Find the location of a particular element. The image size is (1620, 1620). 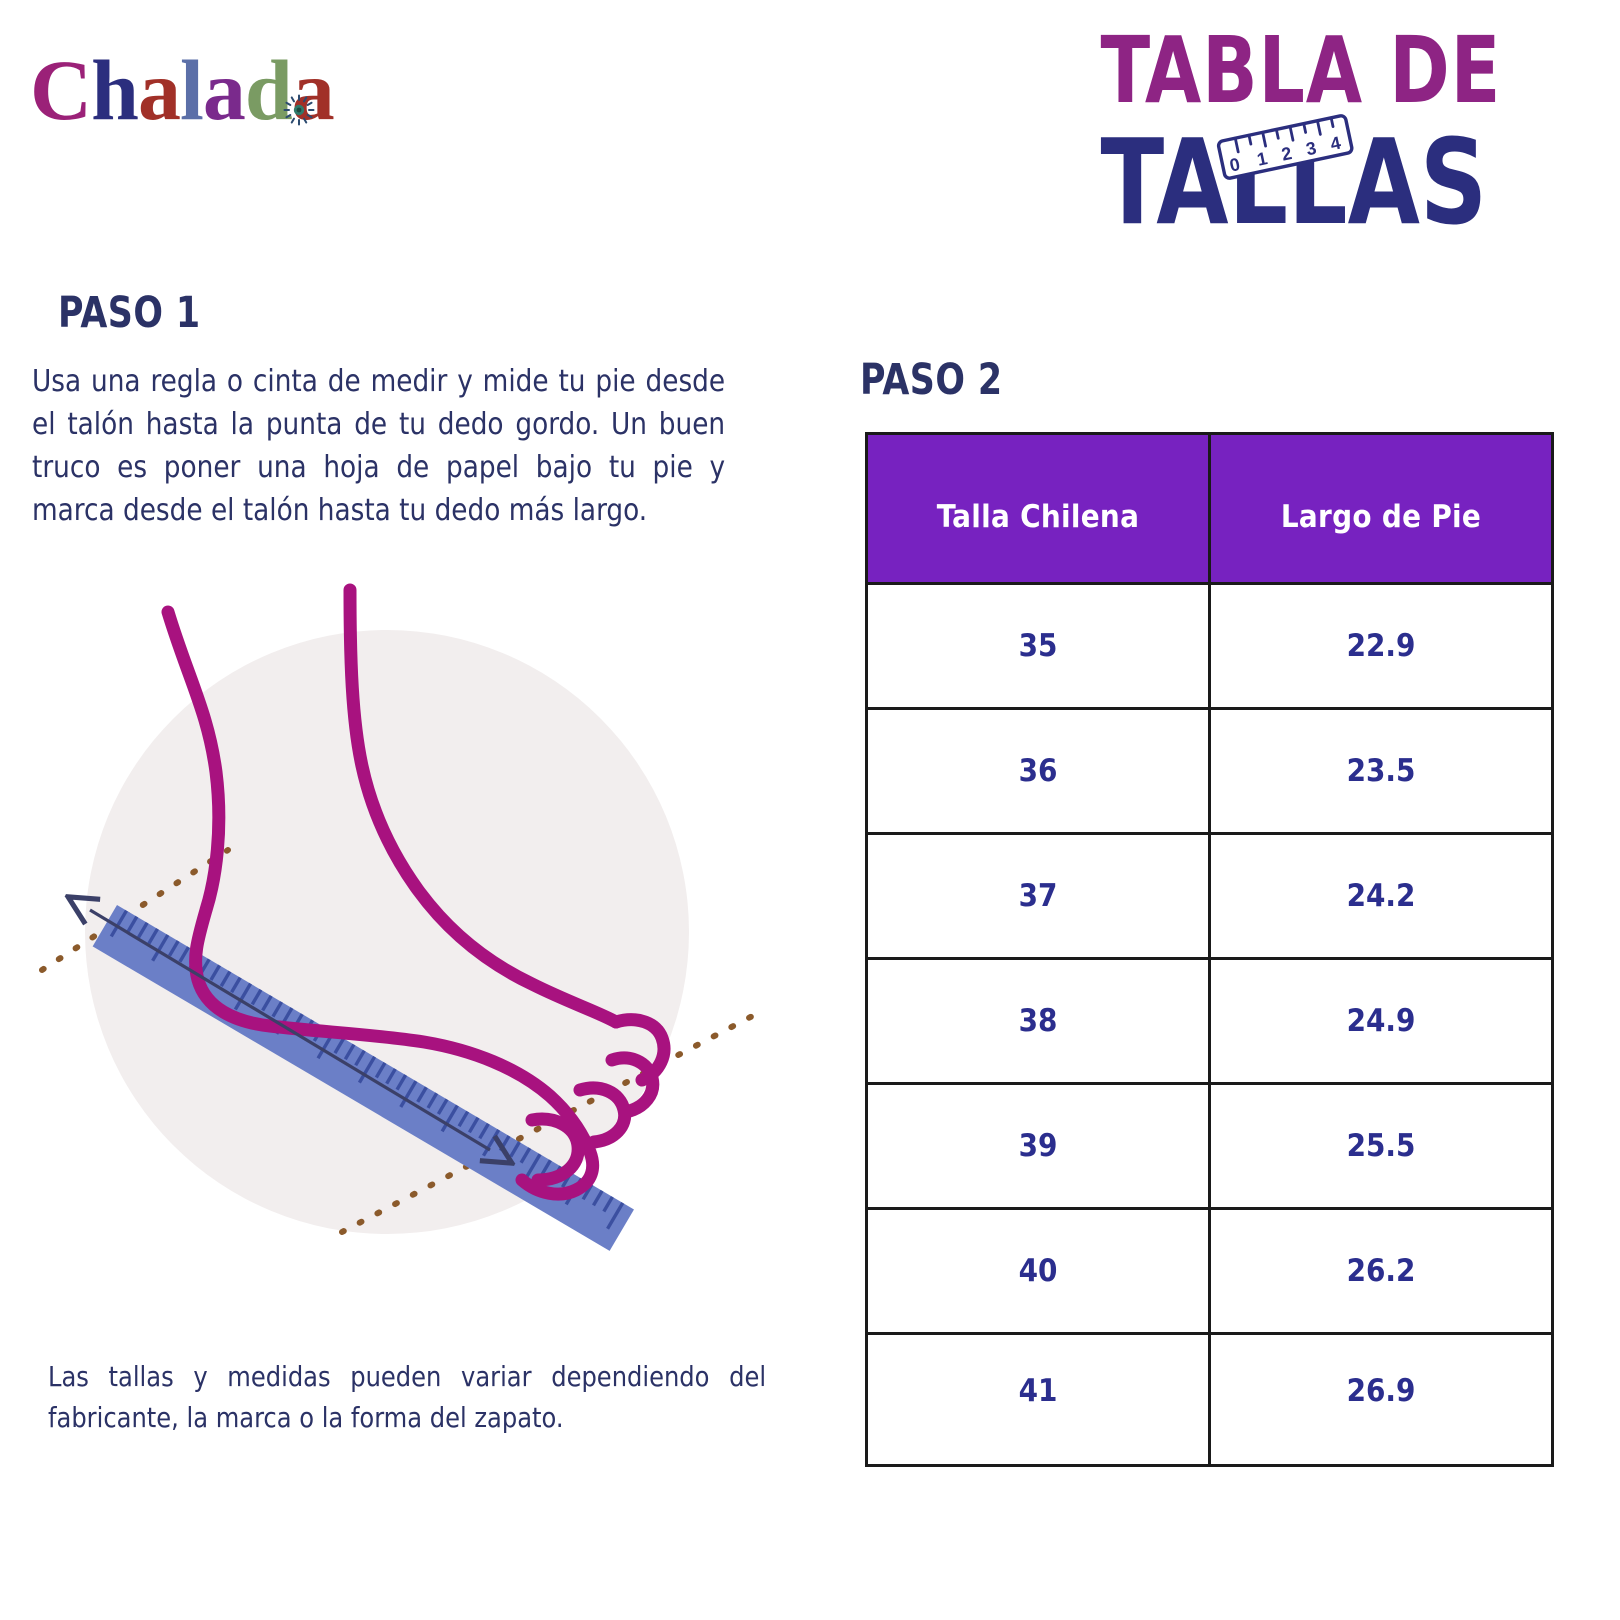

table-row: 38 24.9 is located at coordinates (1209, 1021).